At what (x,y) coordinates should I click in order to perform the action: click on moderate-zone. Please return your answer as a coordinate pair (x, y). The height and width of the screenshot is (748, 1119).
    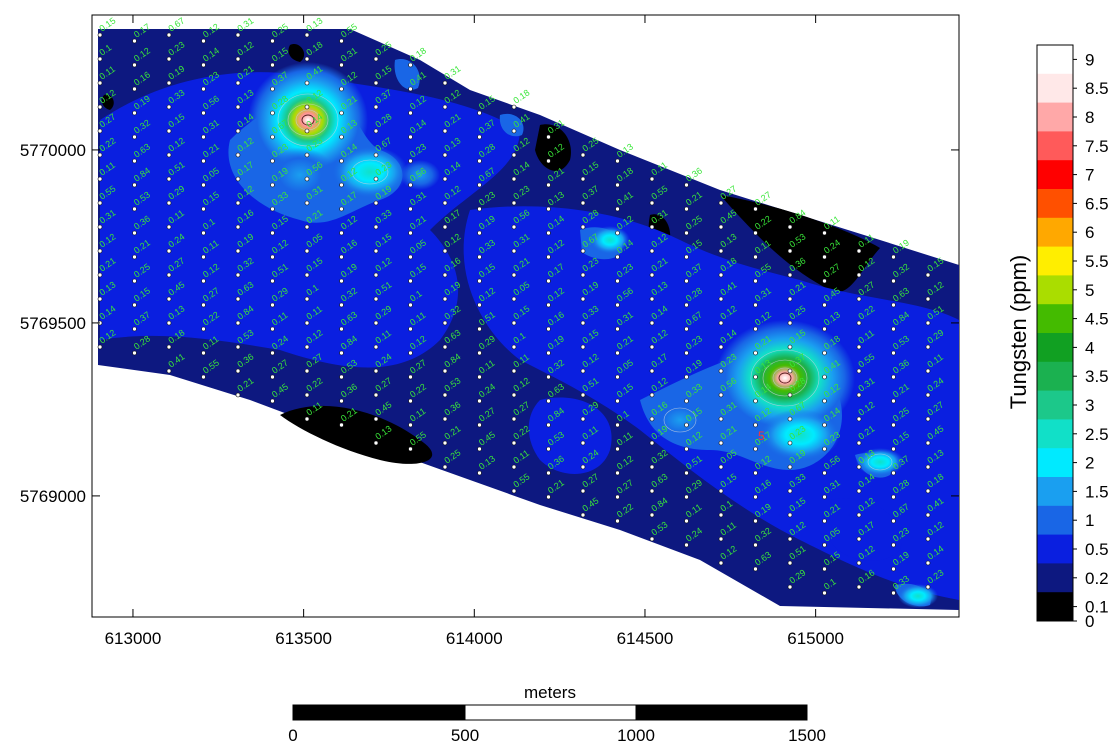
    Looking at the image, I should click on (570, 435).